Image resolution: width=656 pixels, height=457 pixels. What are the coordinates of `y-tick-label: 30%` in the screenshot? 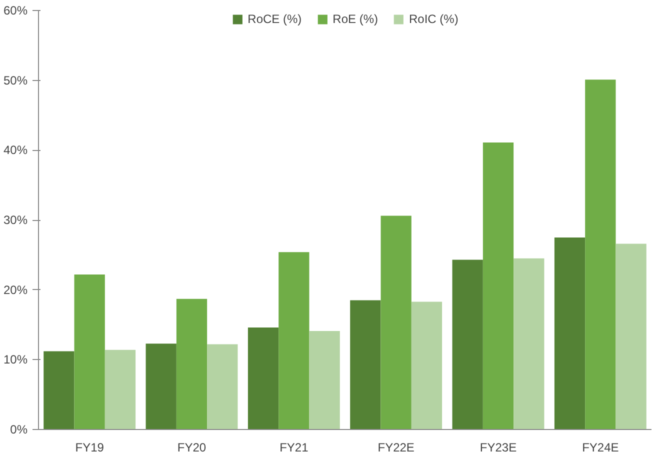 It's located at (15, 220).